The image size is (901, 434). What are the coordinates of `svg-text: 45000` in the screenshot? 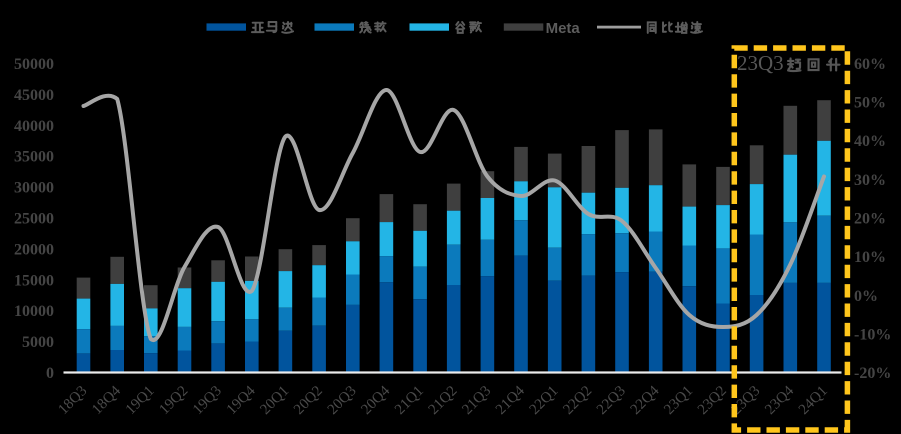 It's located at (34, 95).